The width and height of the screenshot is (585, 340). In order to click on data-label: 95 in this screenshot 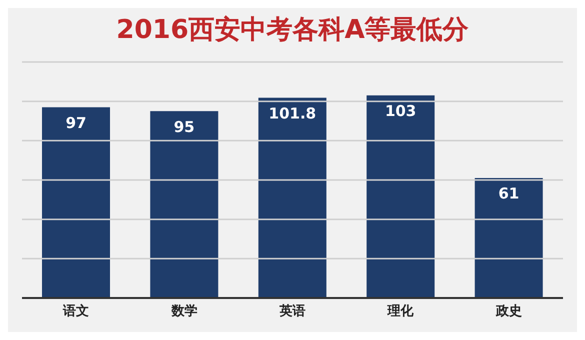, I will do `click(184, 127)`.